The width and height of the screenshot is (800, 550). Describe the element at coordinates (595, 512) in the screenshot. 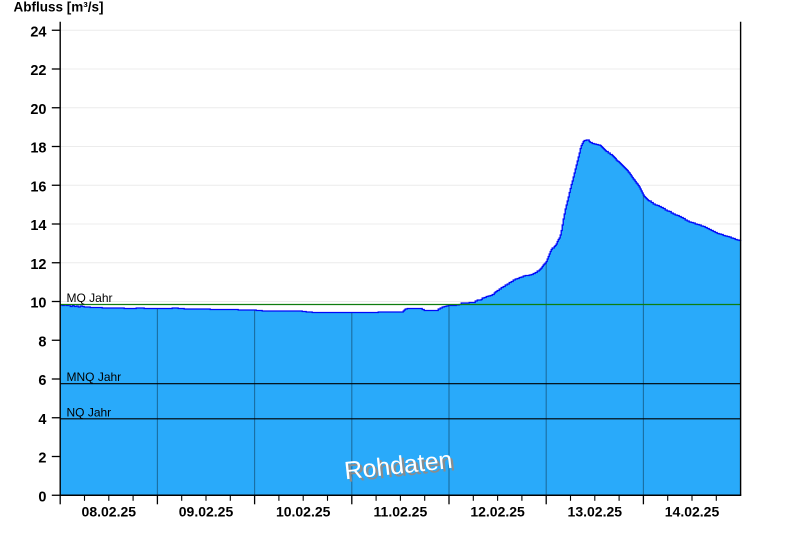

I see `svg-text: 13.02.25` at that location.